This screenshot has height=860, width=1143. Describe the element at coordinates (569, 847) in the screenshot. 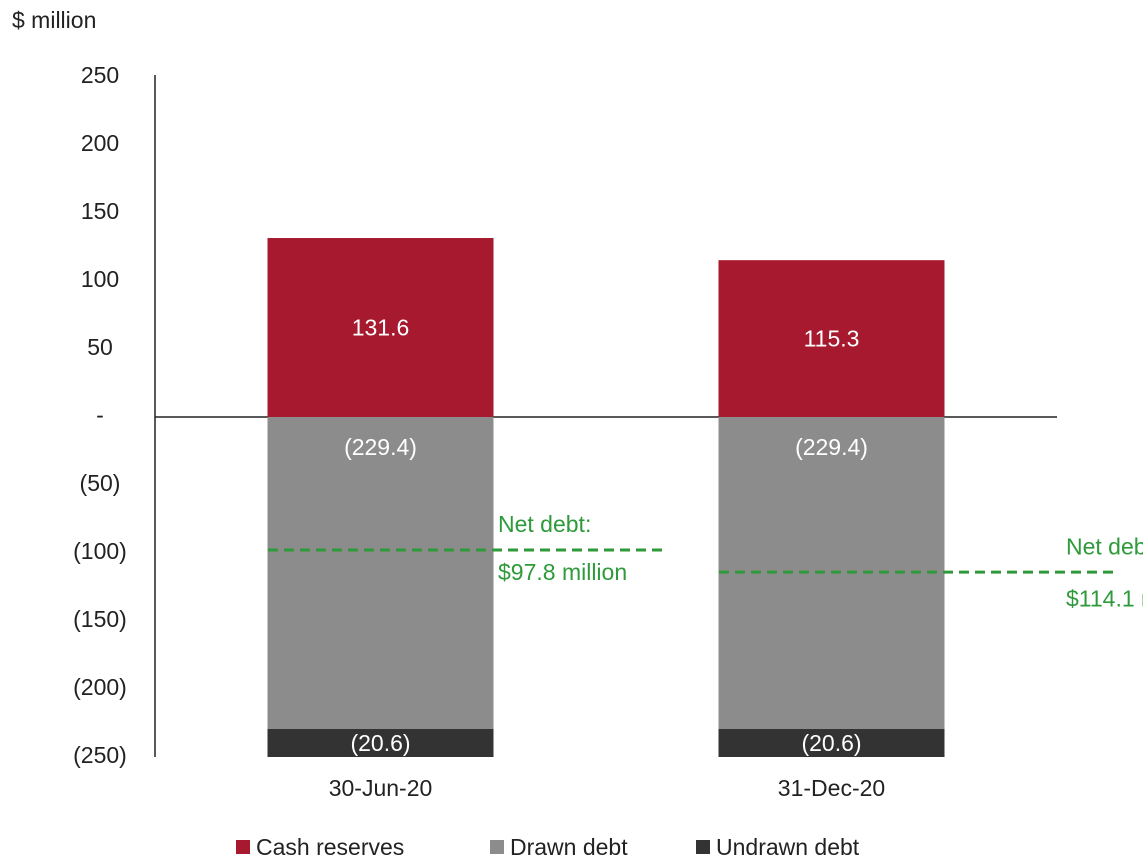

I see `legend-label: Drawn debt` at that location.